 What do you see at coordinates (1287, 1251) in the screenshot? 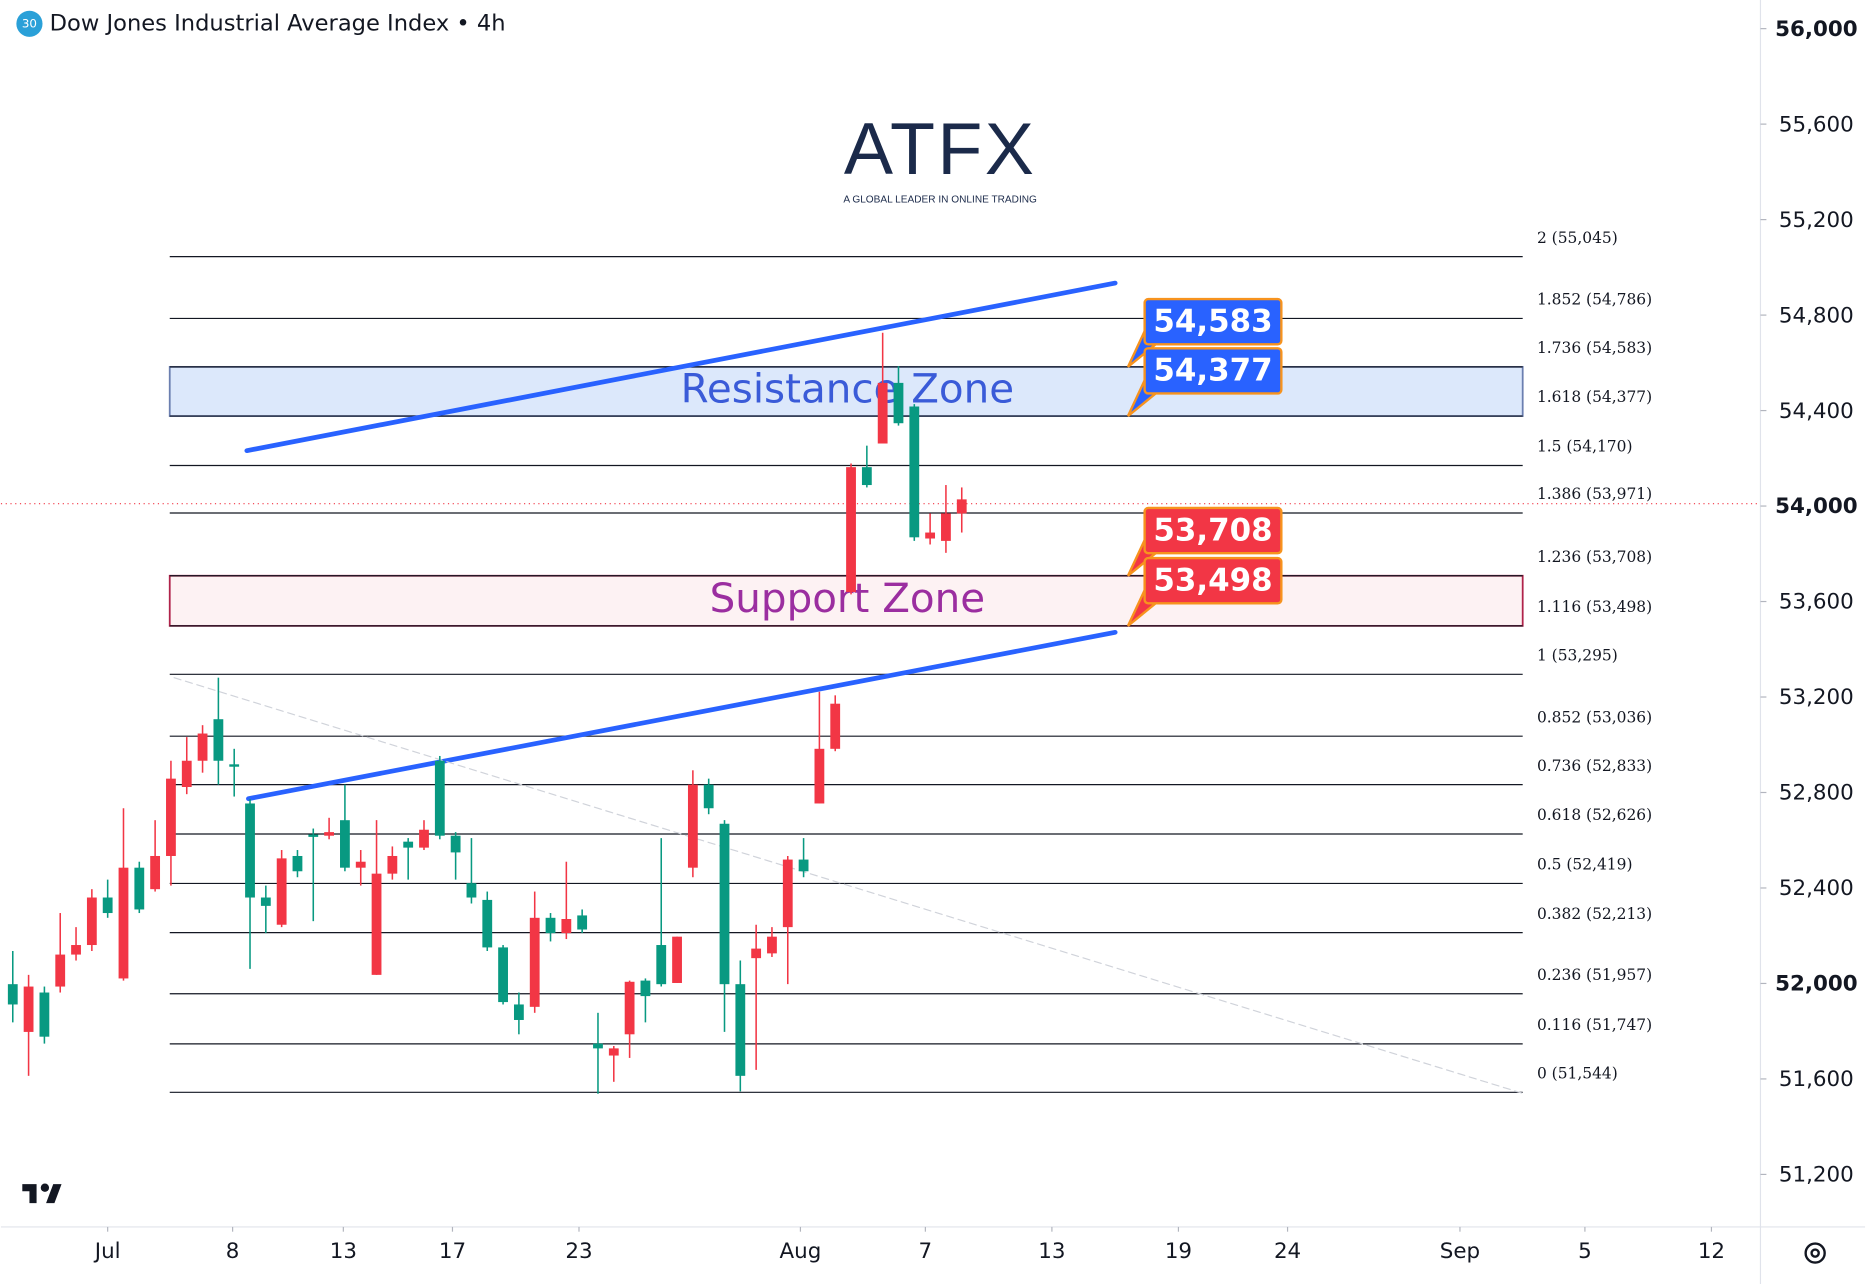
I see `x-tick-label: 24` at bounding box center [1287, 1251].